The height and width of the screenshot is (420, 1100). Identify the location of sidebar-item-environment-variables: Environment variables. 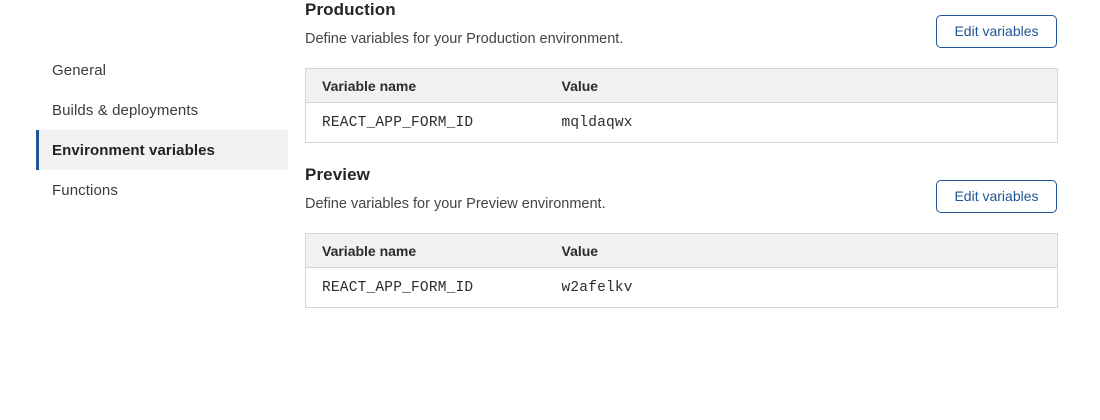
(162, 150).